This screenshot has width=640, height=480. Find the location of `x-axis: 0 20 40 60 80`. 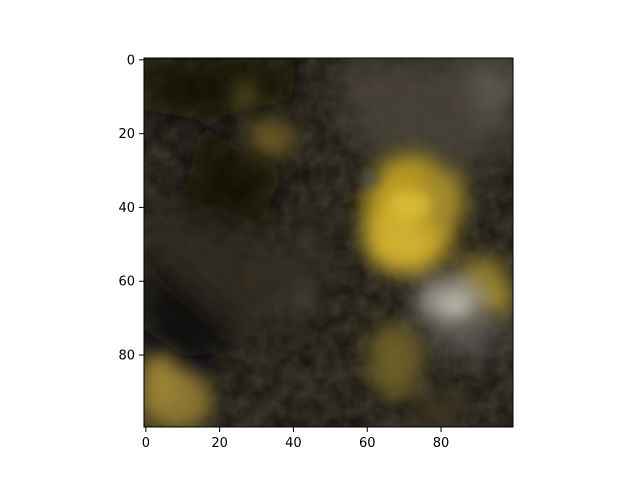

x-axis: 0 20 40 60 80 is located at coordinates (296, 439).